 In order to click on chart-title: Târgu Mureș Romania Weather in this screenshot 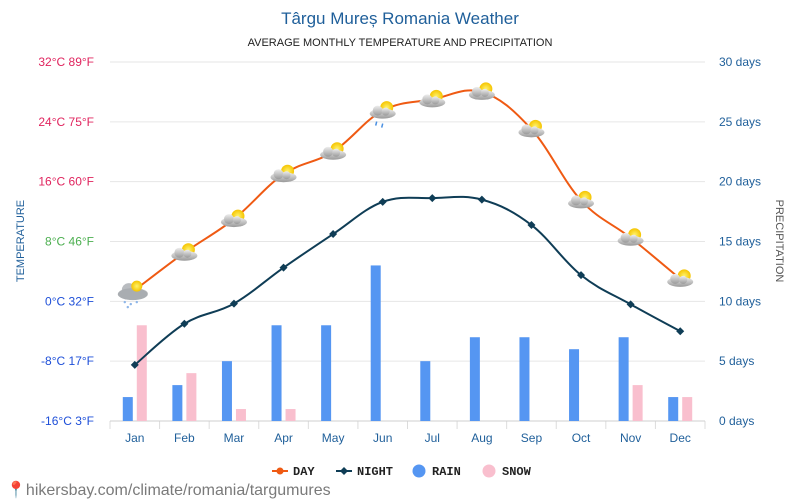, I will do `click(400, 18)`.